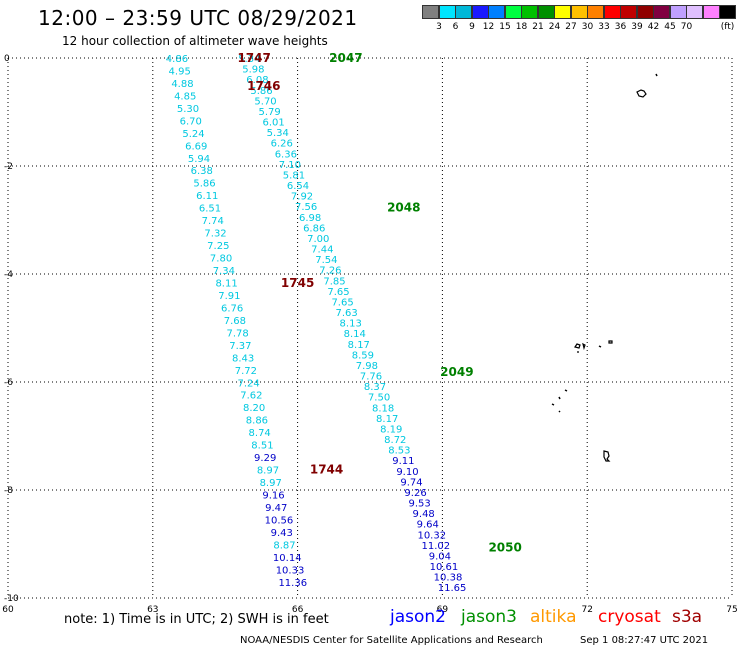 This screenshot has width=740, height=650. I want to click on color-scale-label: 15, so click(505, 27).